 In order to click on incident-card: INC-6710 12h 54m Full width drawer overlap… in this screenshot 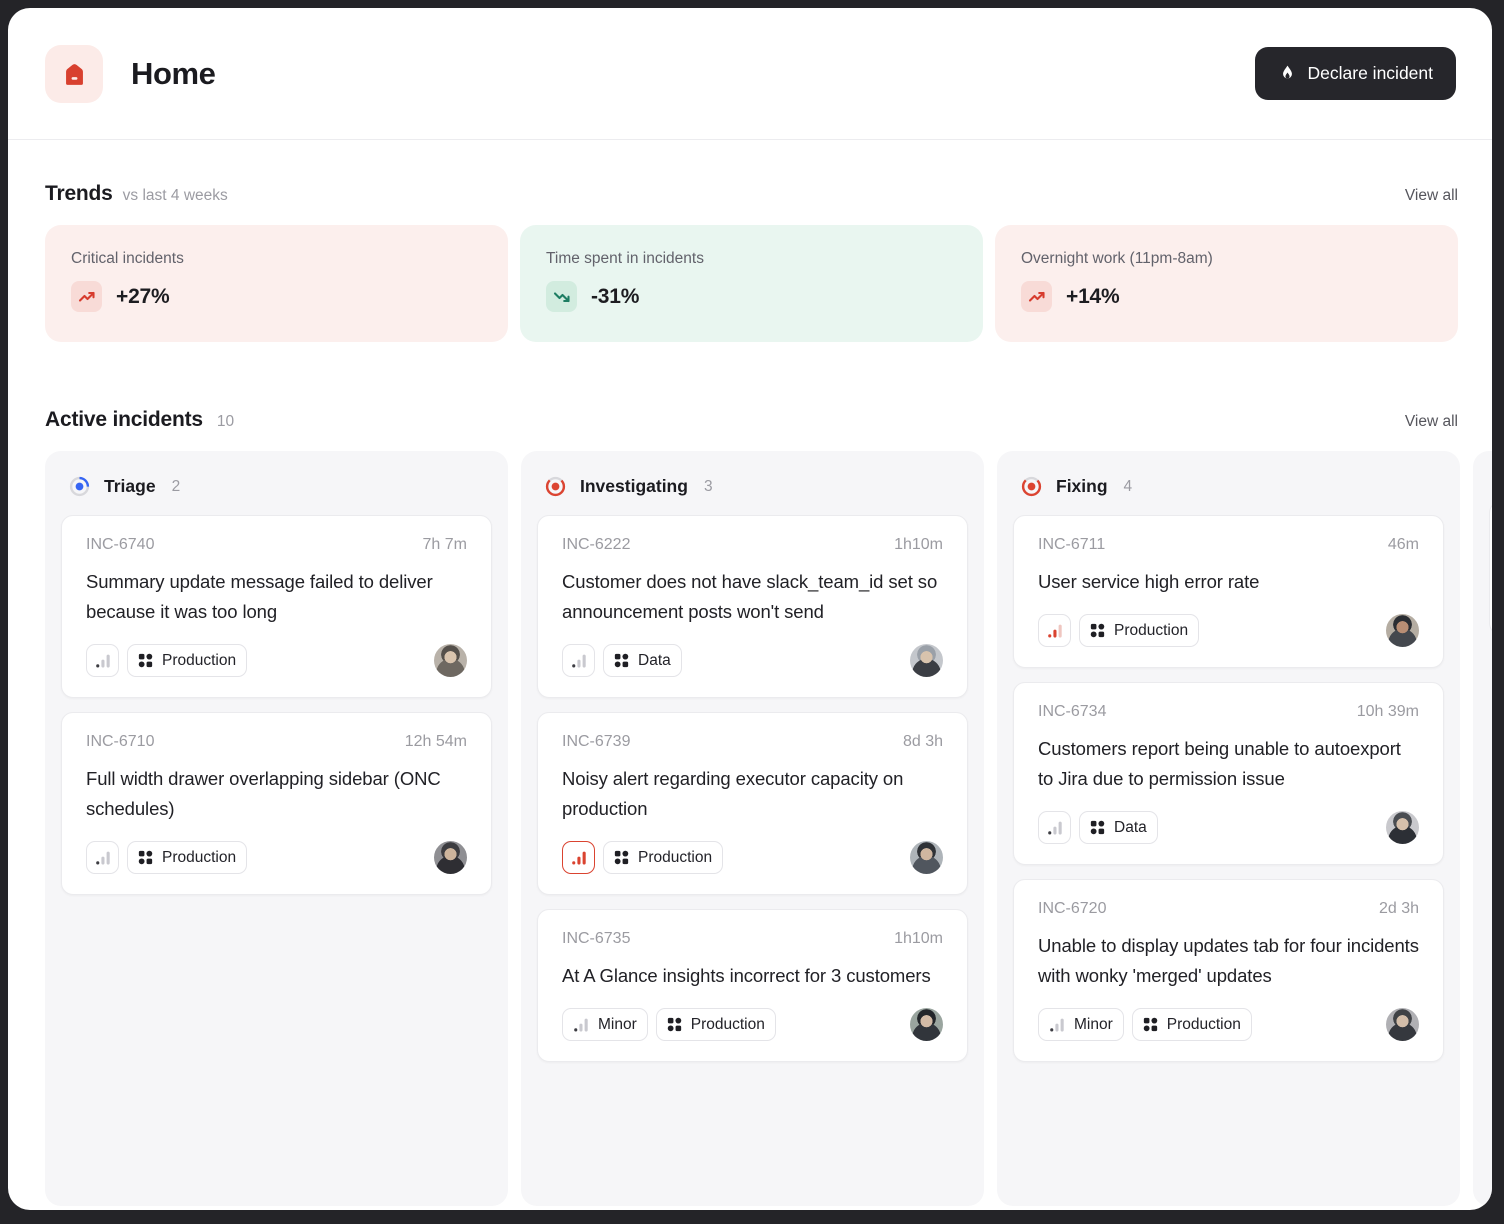, I will do `click(276, 803)`.